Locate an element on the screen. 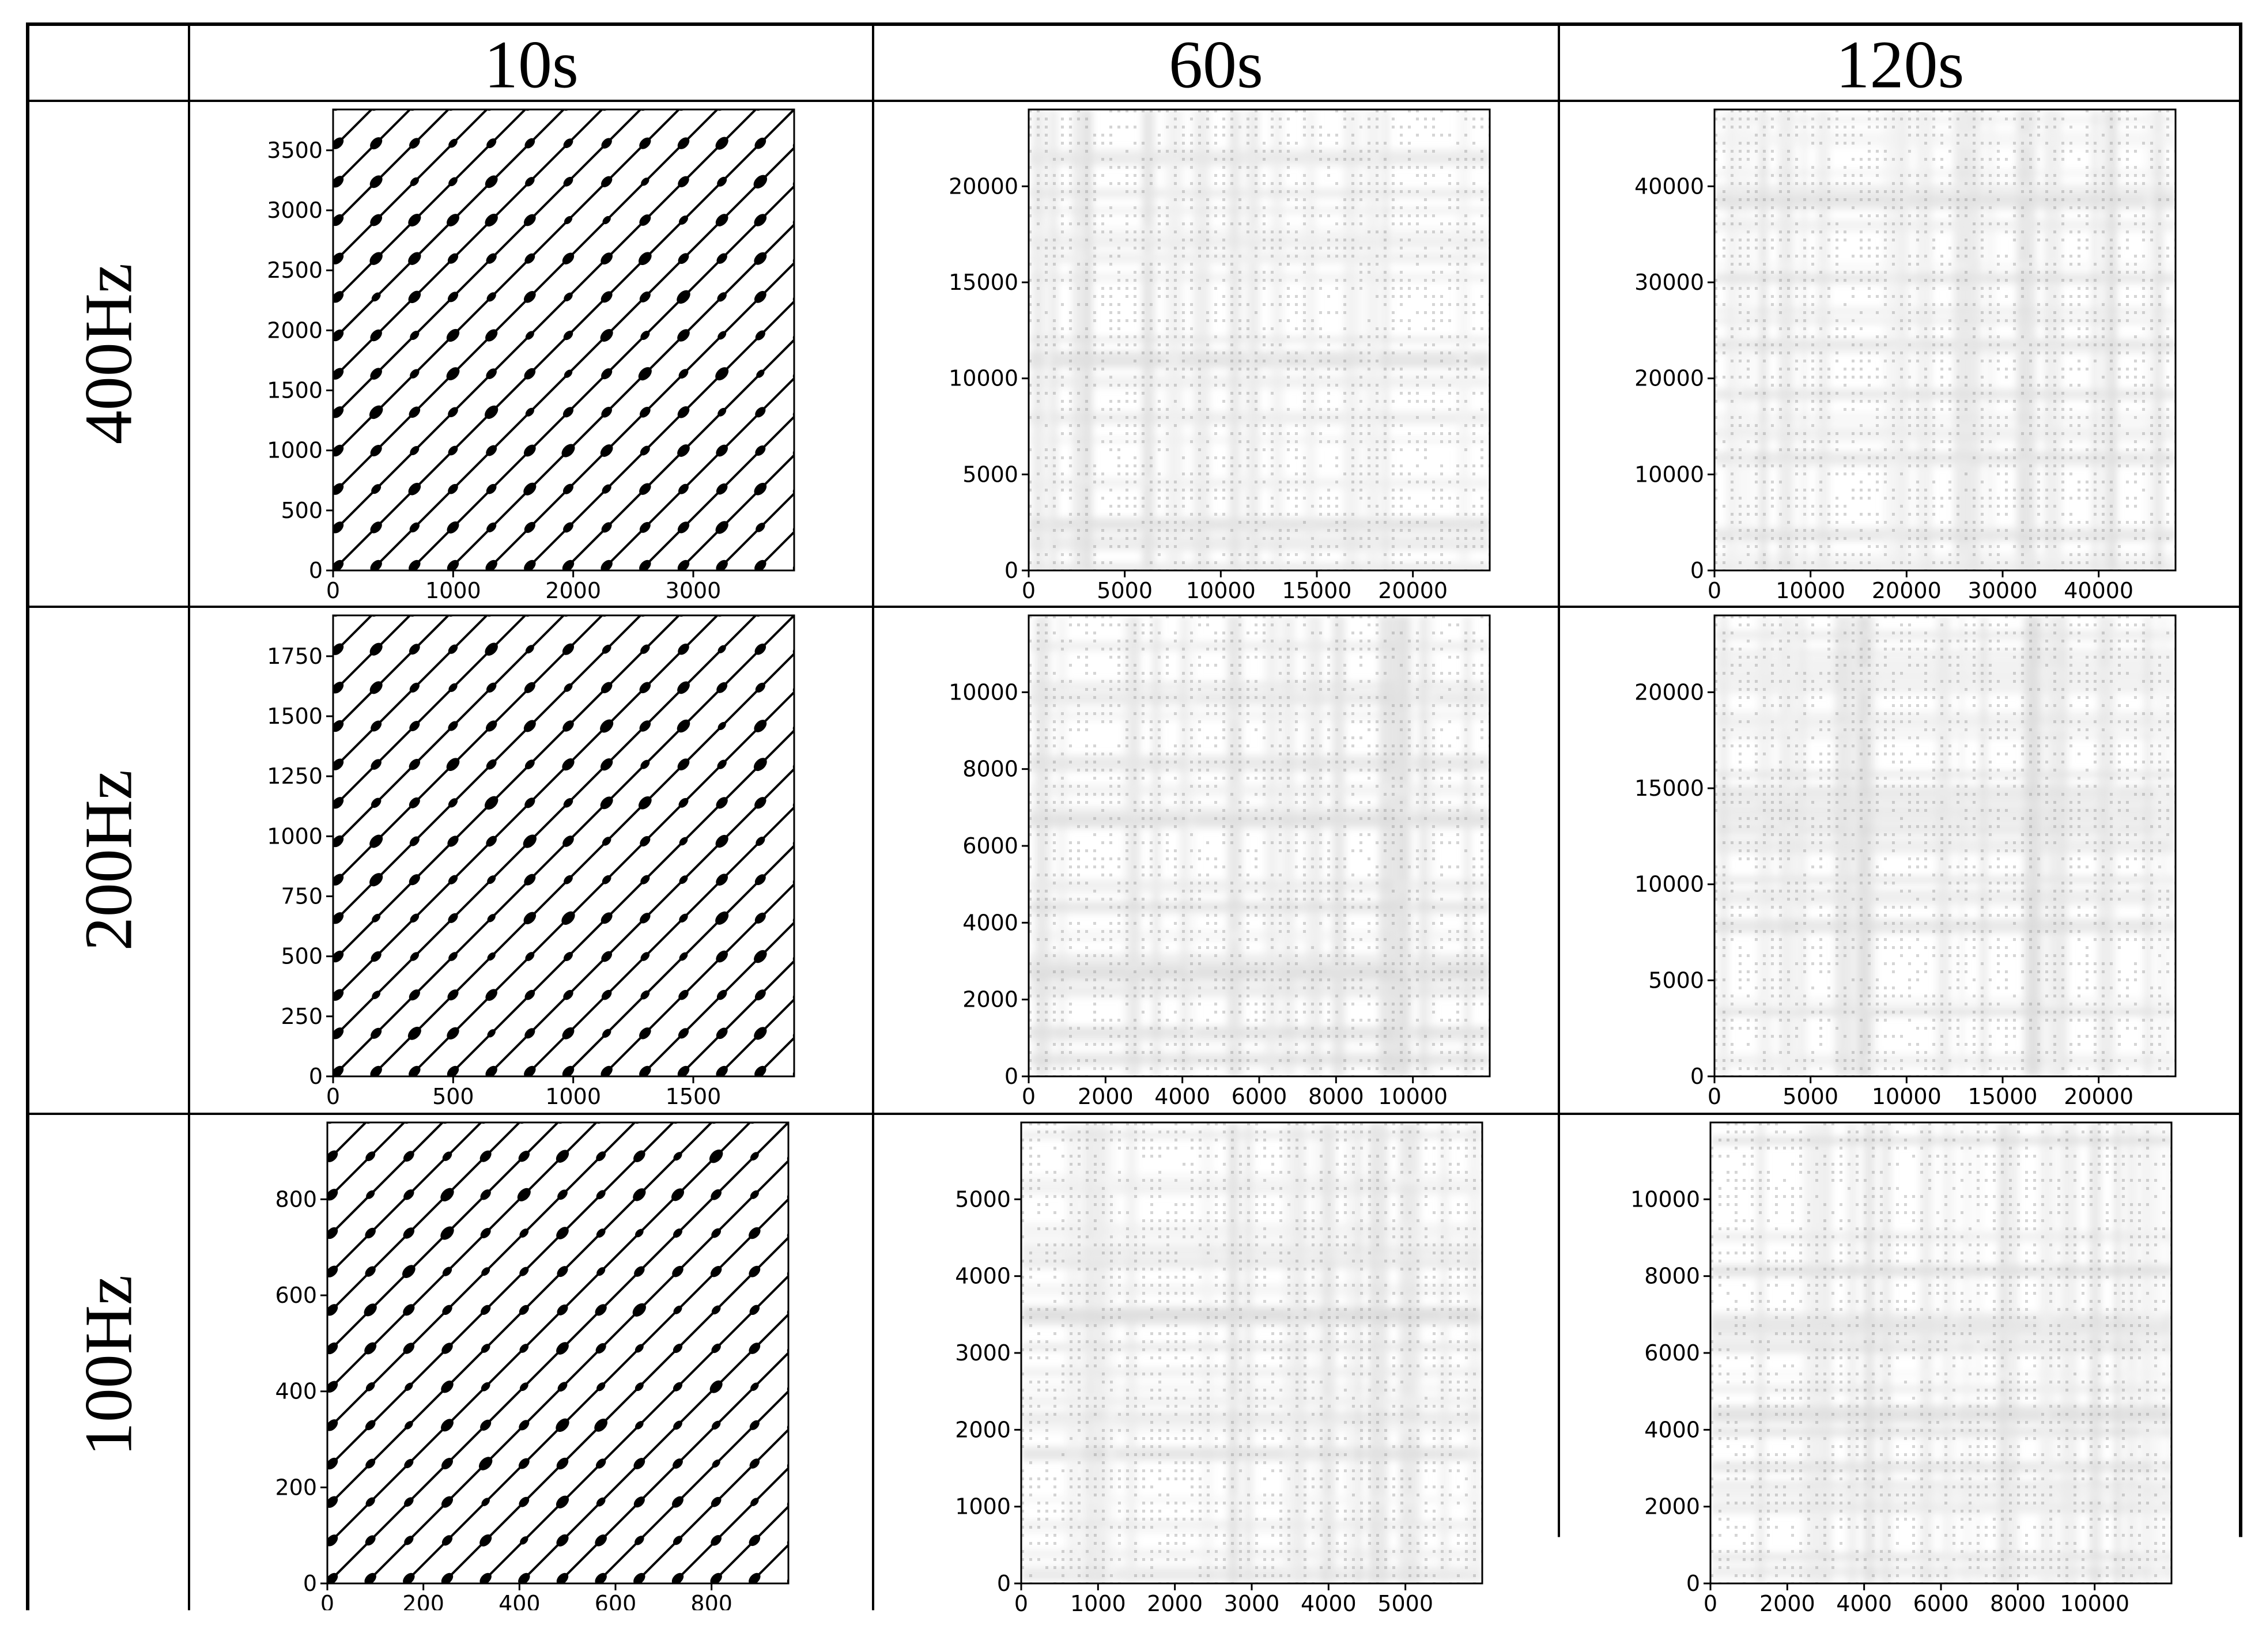 Image resolution: width=2266 pixels, height=1652 pixels. row-header-400hz: 400Hz is located at coordinates (108, 354).